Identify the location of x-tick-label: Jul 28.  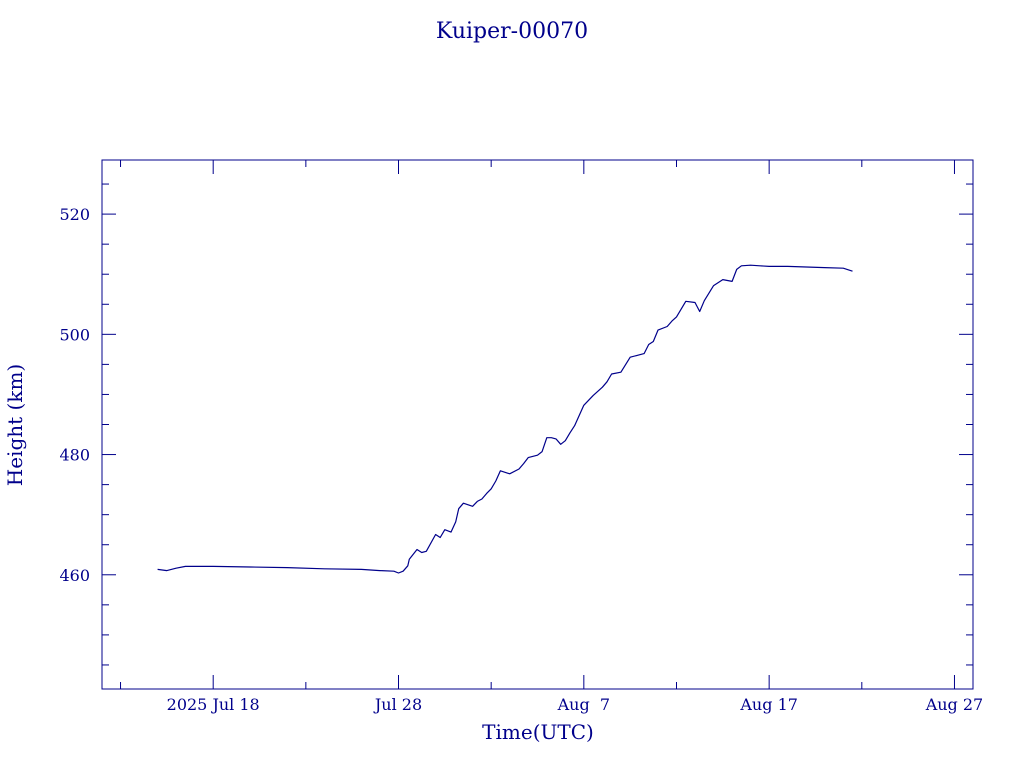
(397, 704).